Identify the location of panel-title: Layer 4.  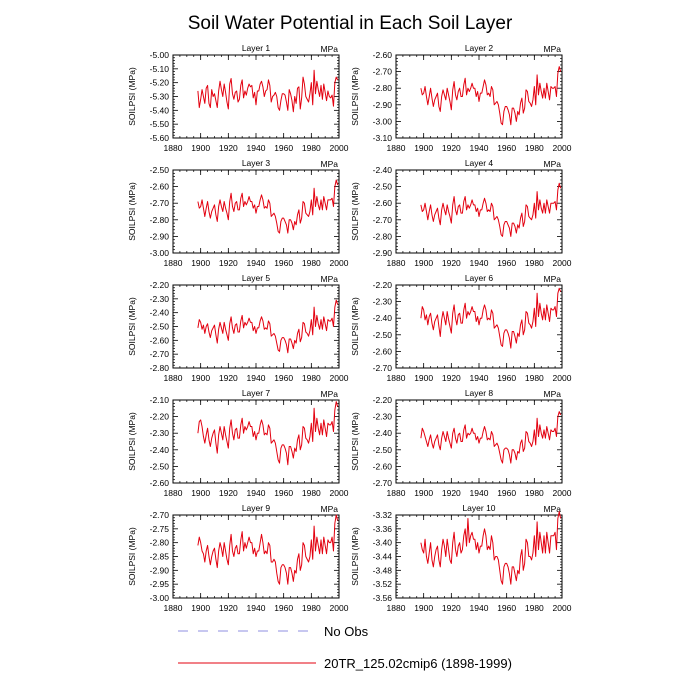
(479, 163).